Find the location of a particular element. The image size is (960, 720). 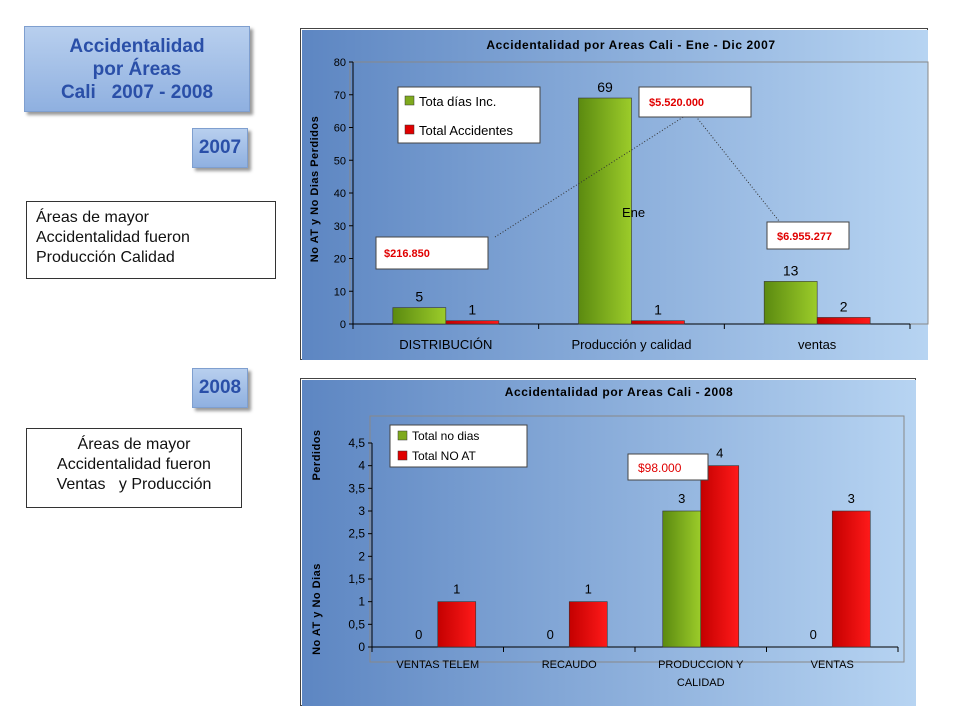

page-title-line2: por Áreas is located at coordinates (137, 69).